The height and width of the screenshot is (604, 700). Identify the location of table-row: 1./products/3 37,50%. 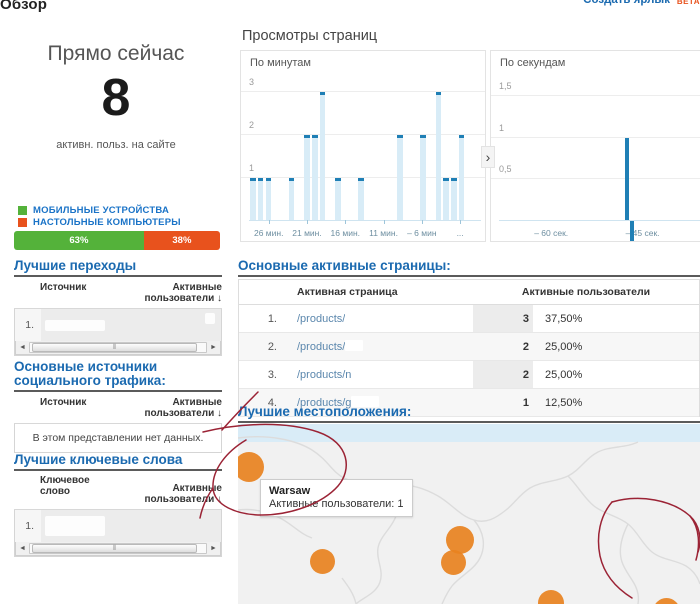
(469, 318).